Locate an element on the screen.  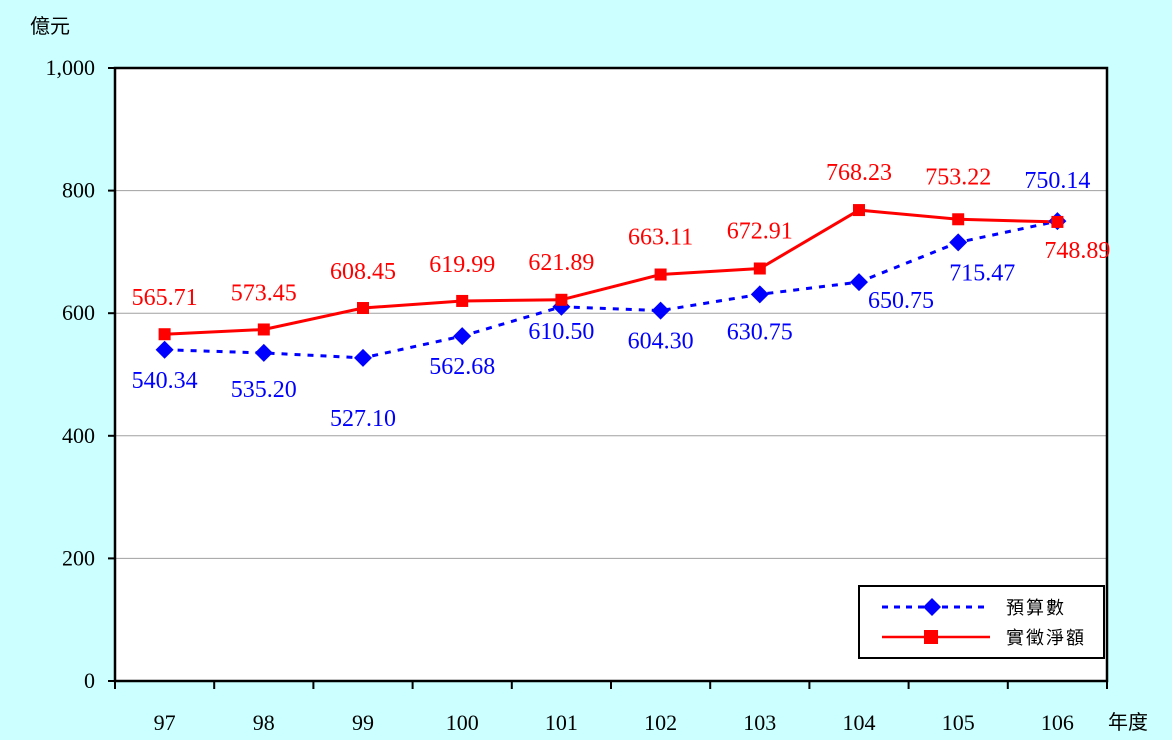
actual-data-label: 608.45 is located at coordinates (363, 272).